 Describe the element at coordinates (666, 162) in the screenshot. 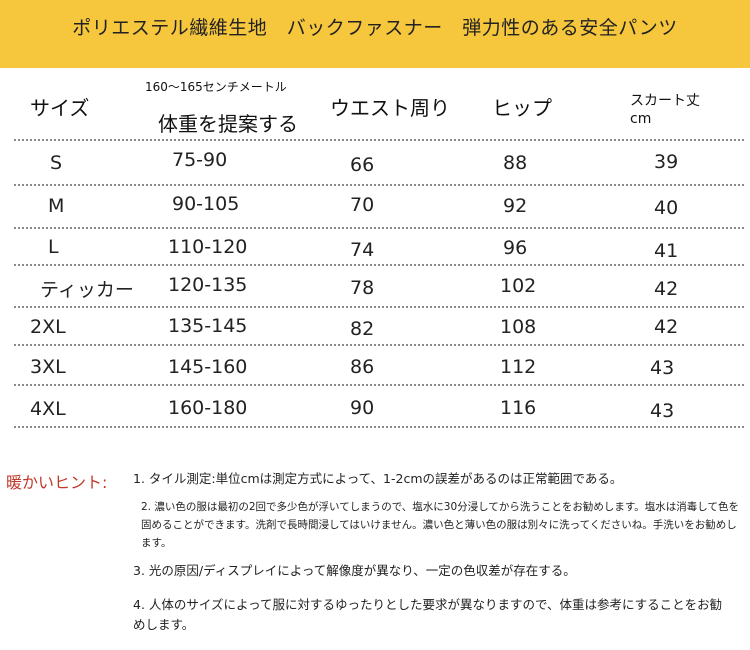

I see `cell-length: 39` at that location.